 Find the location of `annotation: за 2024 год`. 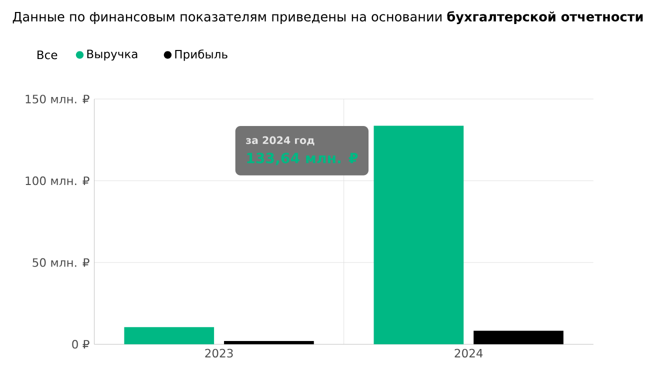

annotation: за 2024 год is located at coordinates (280, 141).